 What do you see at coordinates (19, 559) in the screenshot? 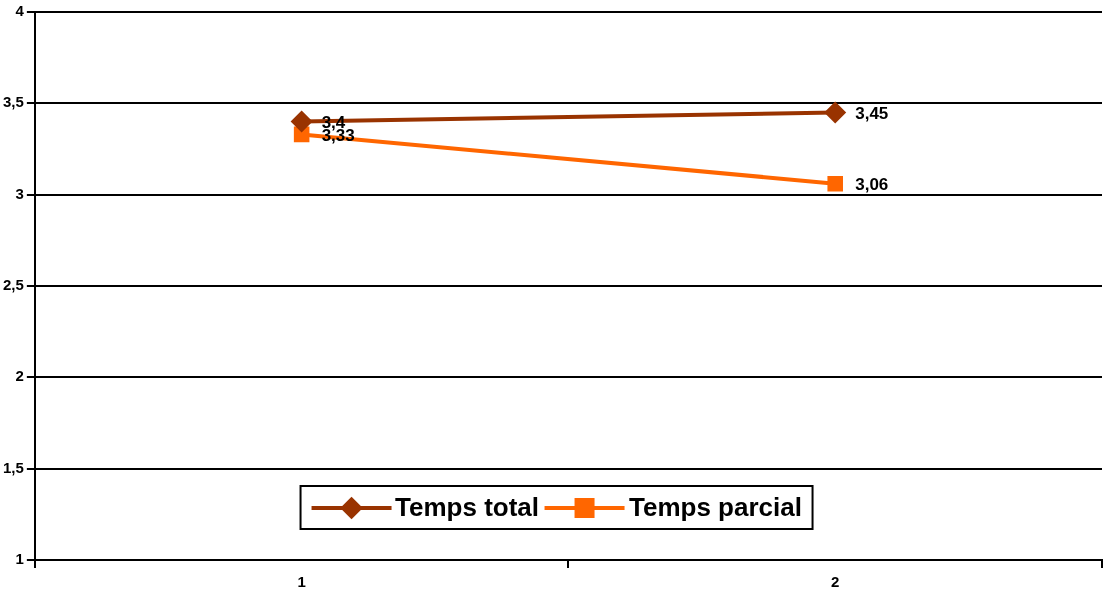
I see `y-tick-label: 1` at bounding box center [19, 559].